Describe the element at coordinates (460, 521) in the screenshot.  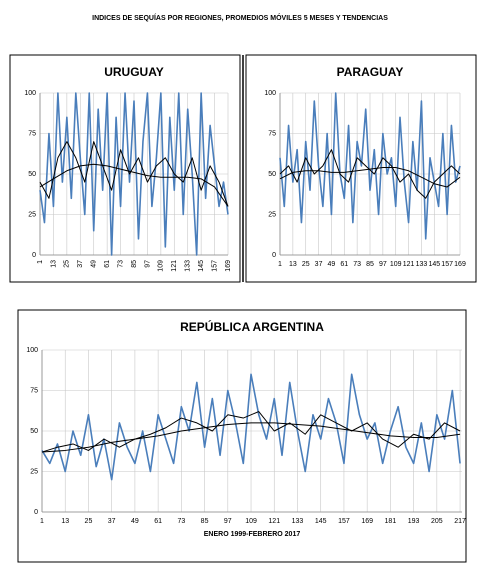
I see `x-tick-label: 217` at that location.